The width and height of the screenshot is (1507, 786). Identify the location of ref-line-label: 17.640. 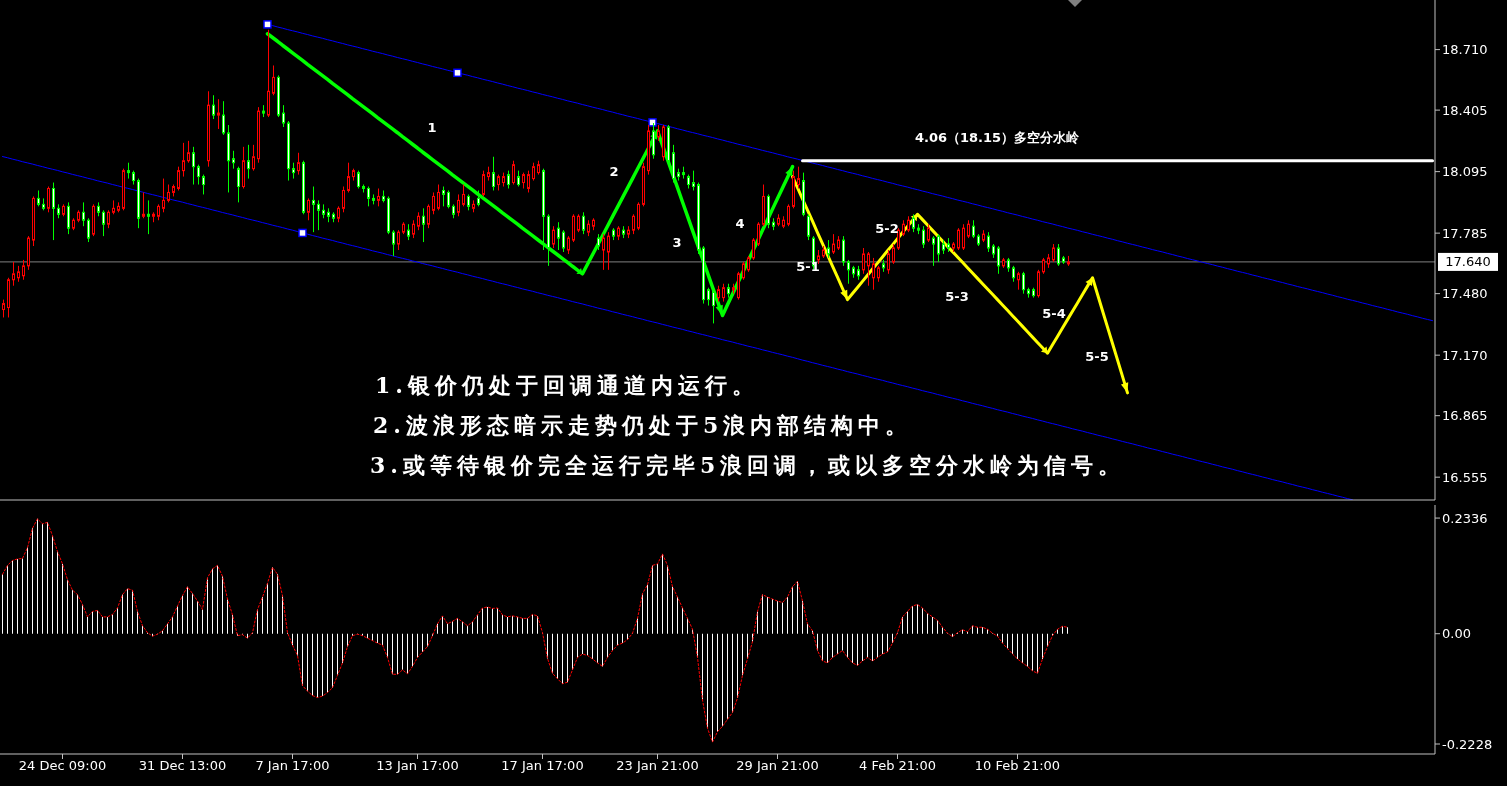
(1468, 262).